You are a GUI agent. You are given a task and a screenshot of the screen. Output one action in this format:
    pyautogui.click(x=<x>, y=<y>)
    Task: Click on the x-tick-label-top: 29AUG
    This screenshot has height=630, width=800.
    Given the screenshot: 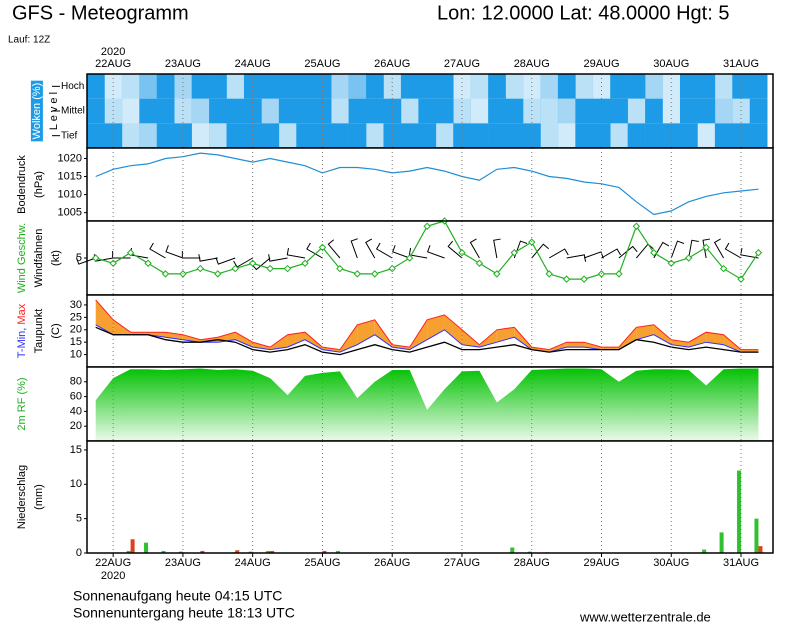 What is the action you would take?
    pyautogui.click(x=601, y=64)
    